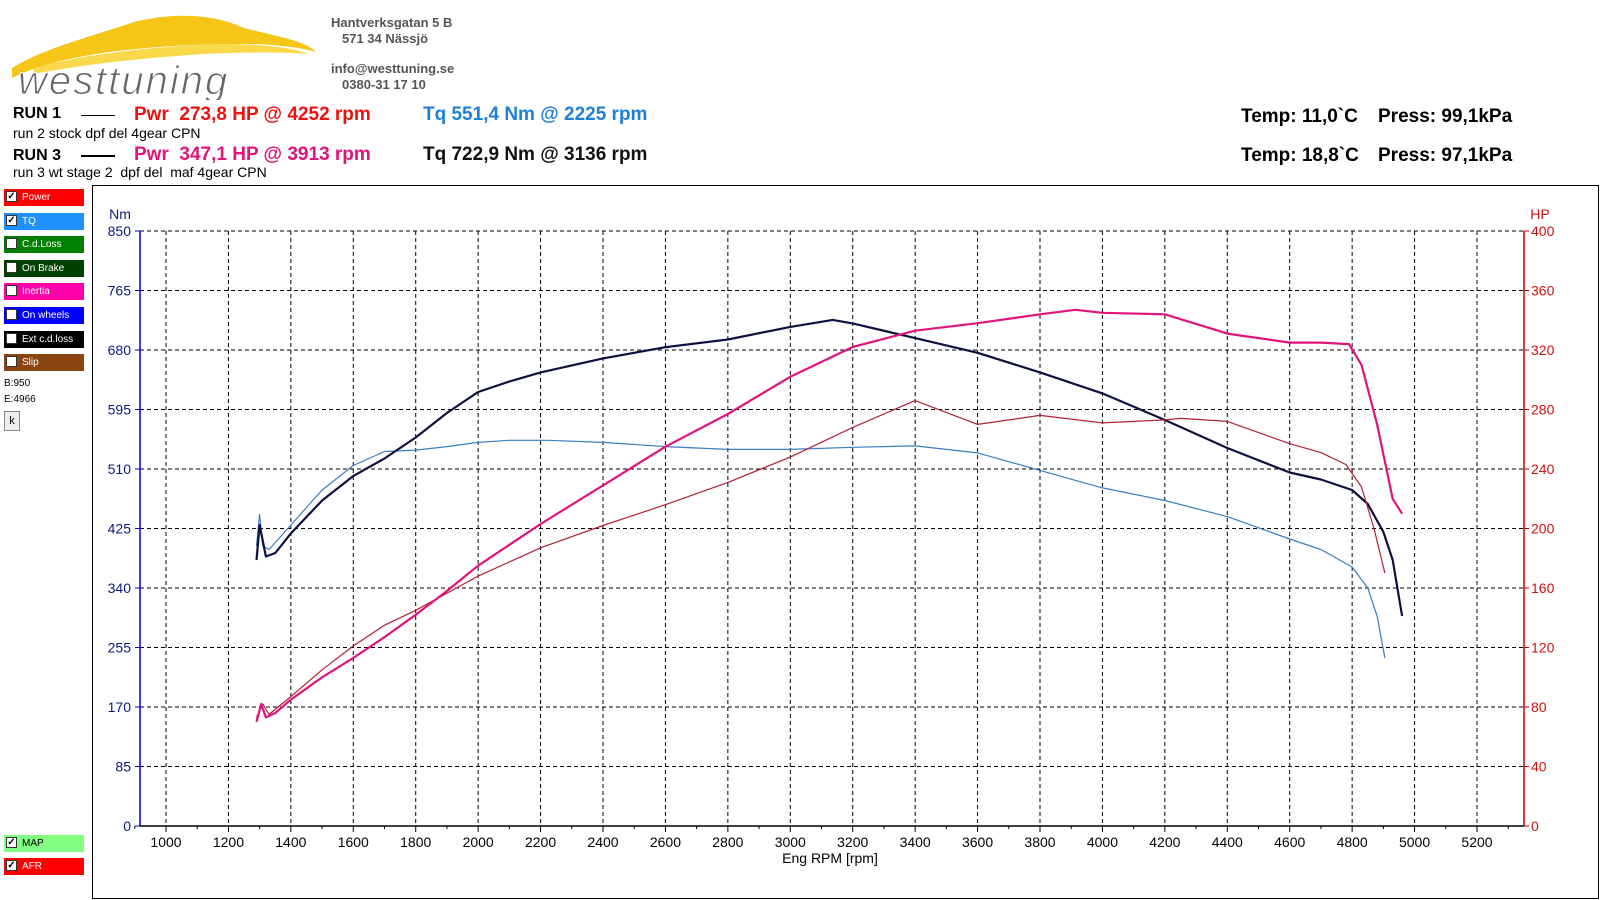  What do you see at coordinates (228, 842) in the screenshot?
I see `x-tick-label: 1200` at bounding box center [228, 842].